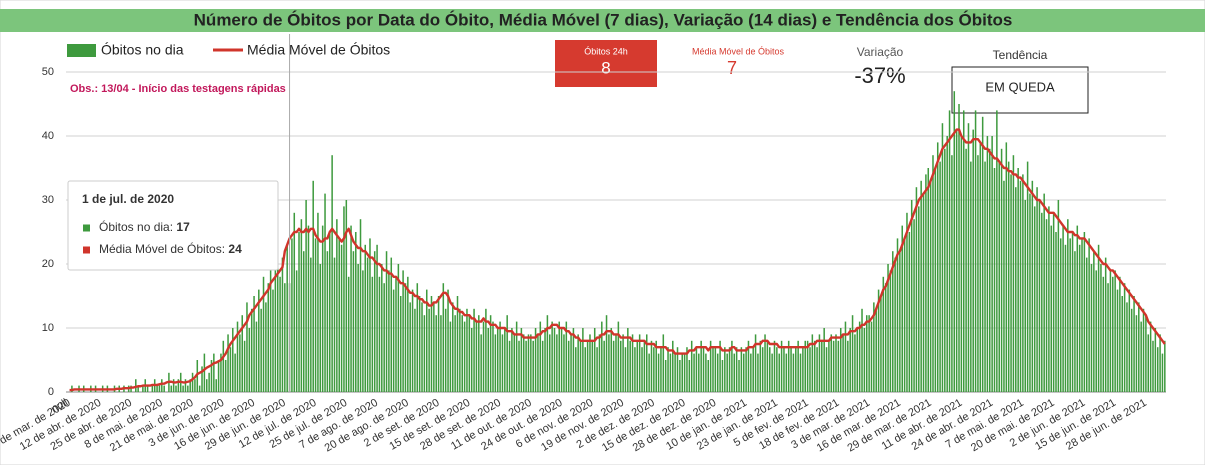 This screenshot has width=1205, height=465. What do you see at coordinates (48, 328) in the screenshot?
I see `y-tick-label: 10` at bounding box center [48, 328].